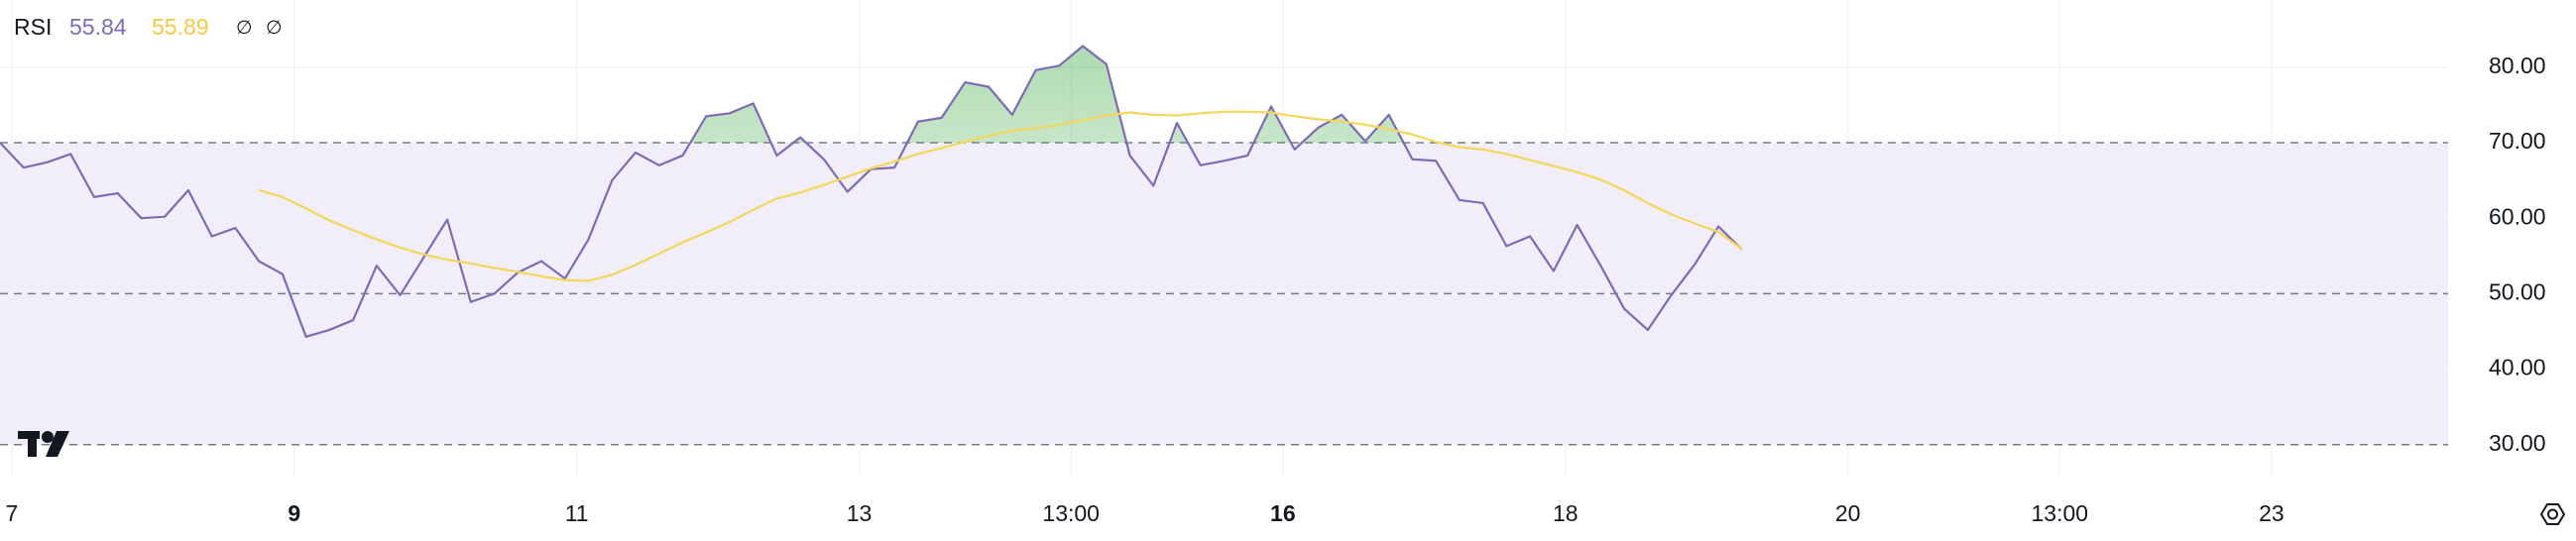 The image size is (2576, 541). What do you see at coordinates (98, 27) in the screenshot?
I see `rsi-value: 55.84` at bounding box center [98, 27].